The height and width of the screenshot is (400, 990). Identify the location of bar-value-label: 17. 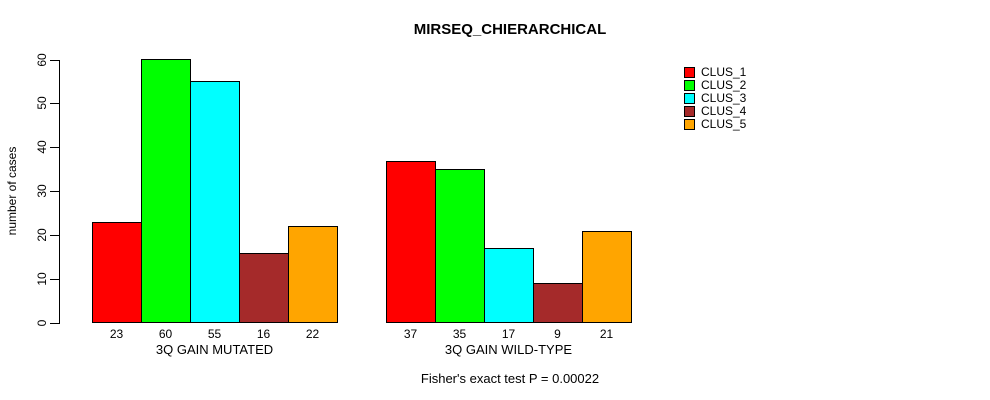
(508, 334).